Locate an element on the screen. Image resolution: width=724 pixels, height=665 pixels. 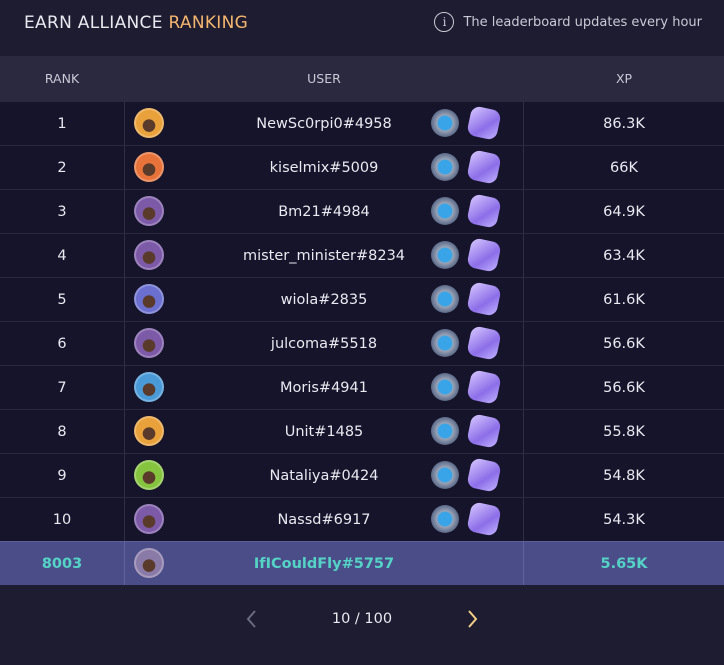
column-header: XP is located at coordinates (624, 78).